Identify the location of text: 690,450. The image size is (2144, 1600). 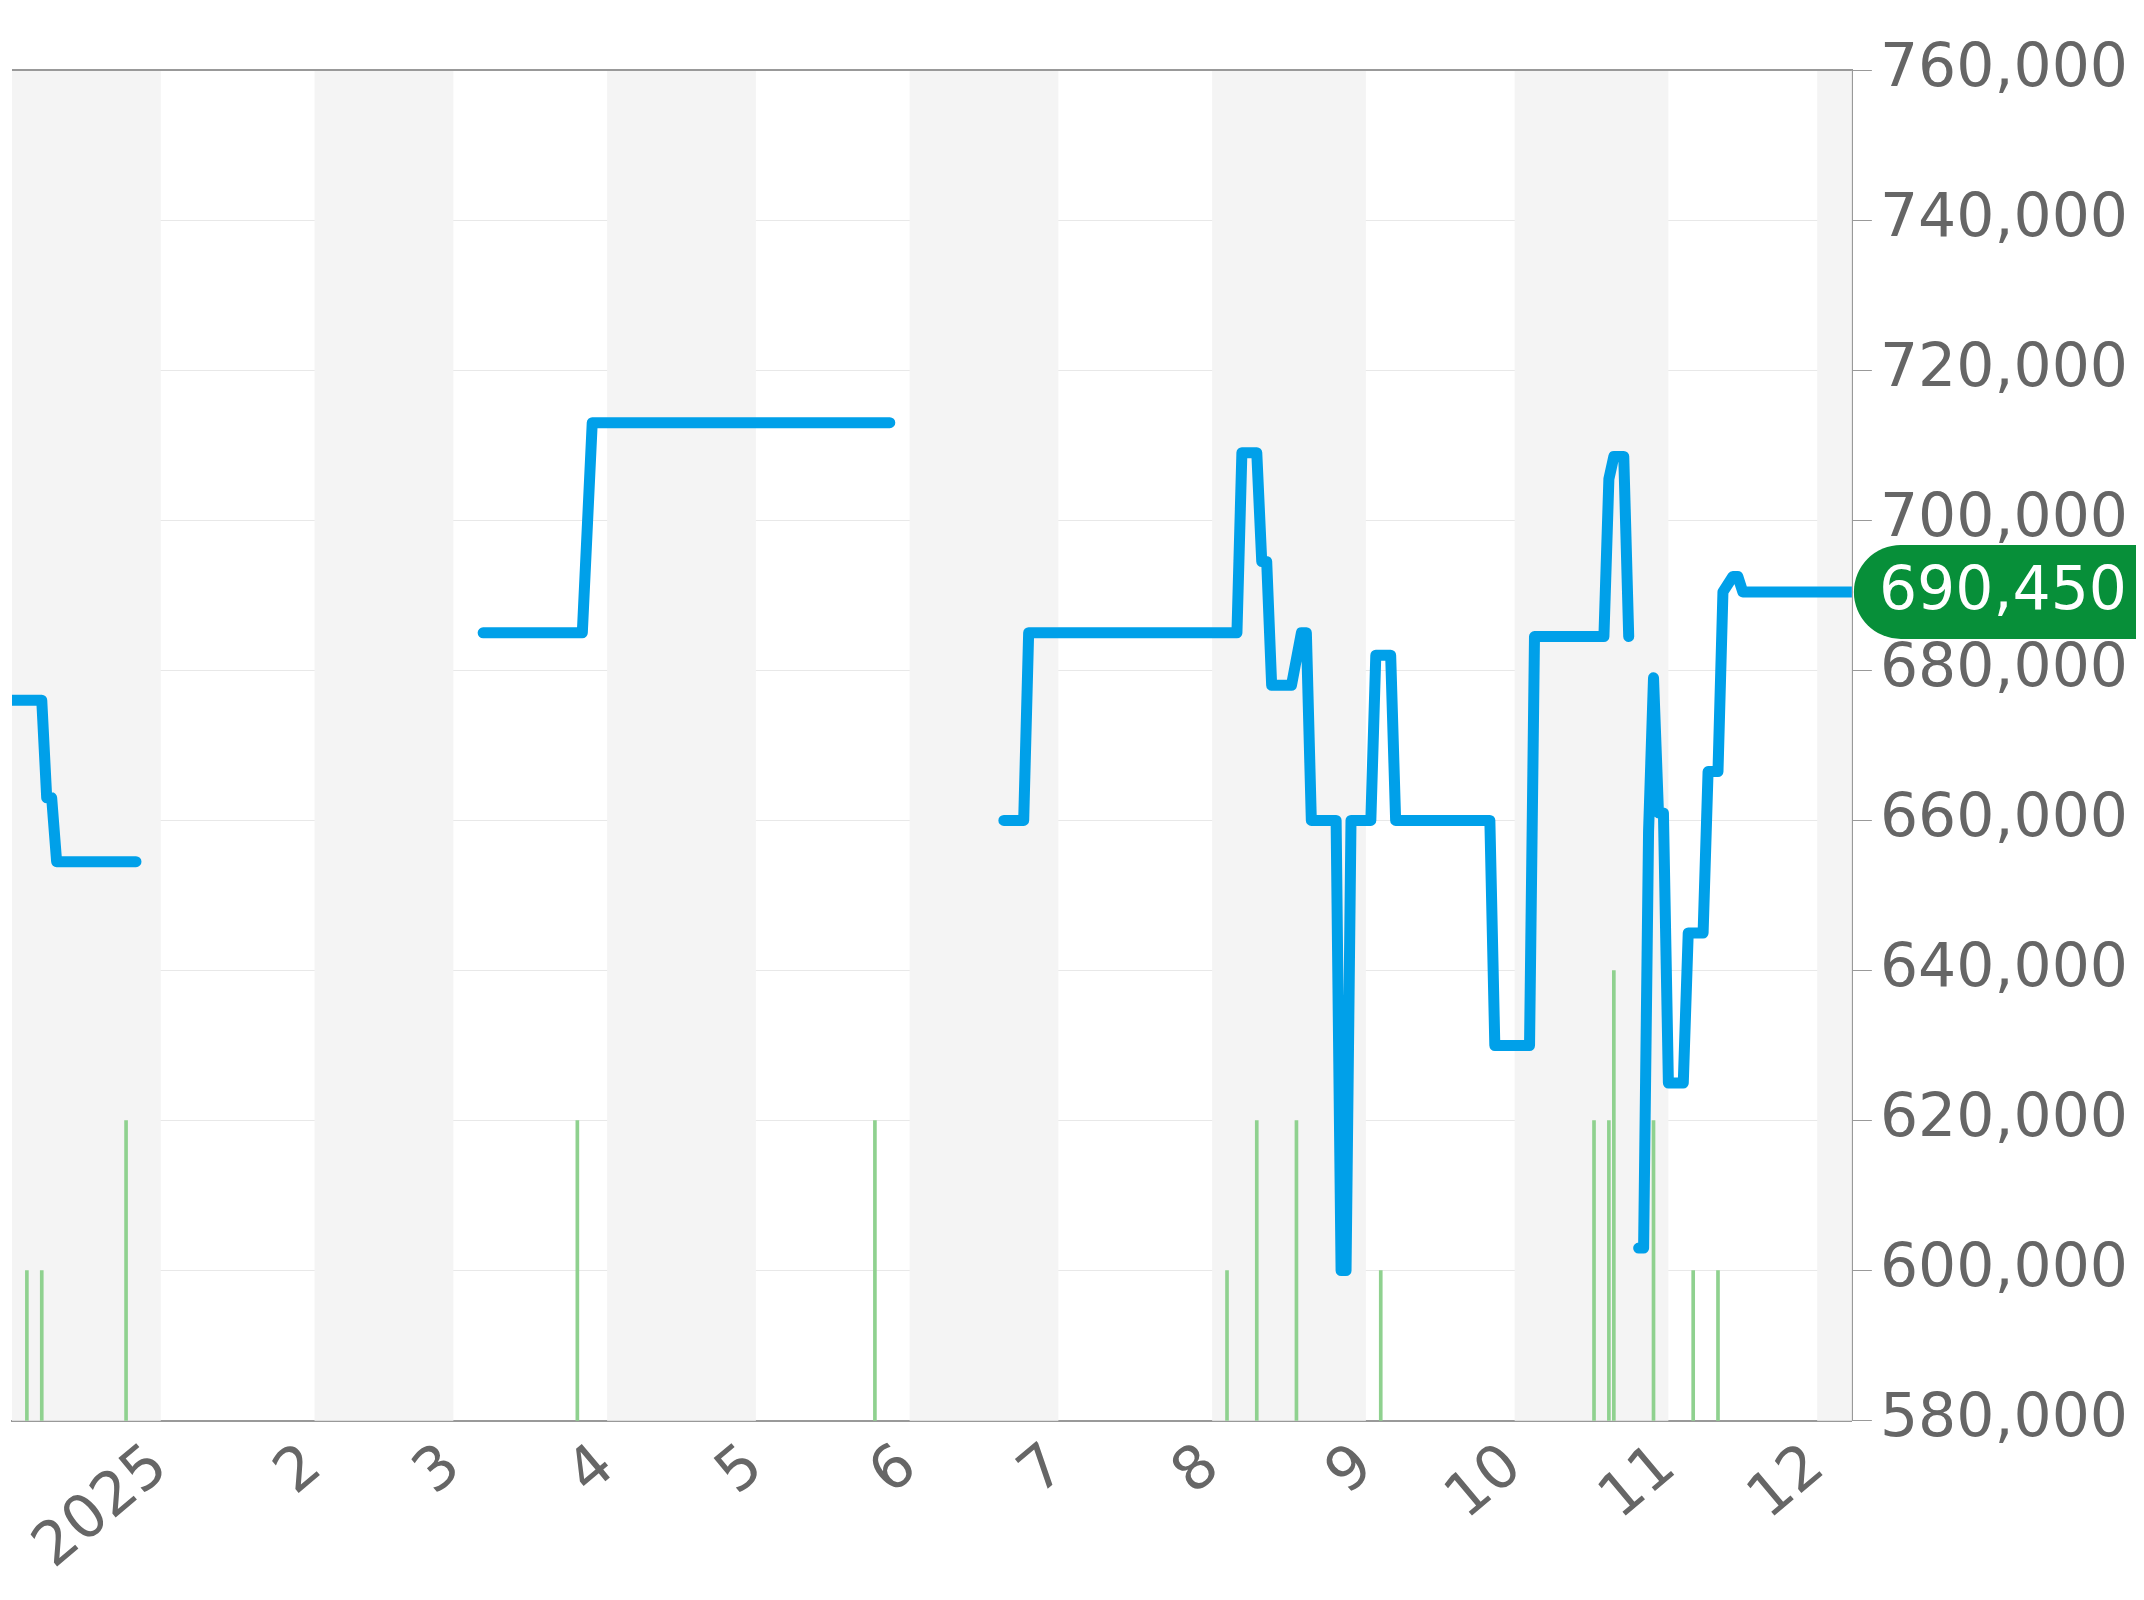
(2003, 588).